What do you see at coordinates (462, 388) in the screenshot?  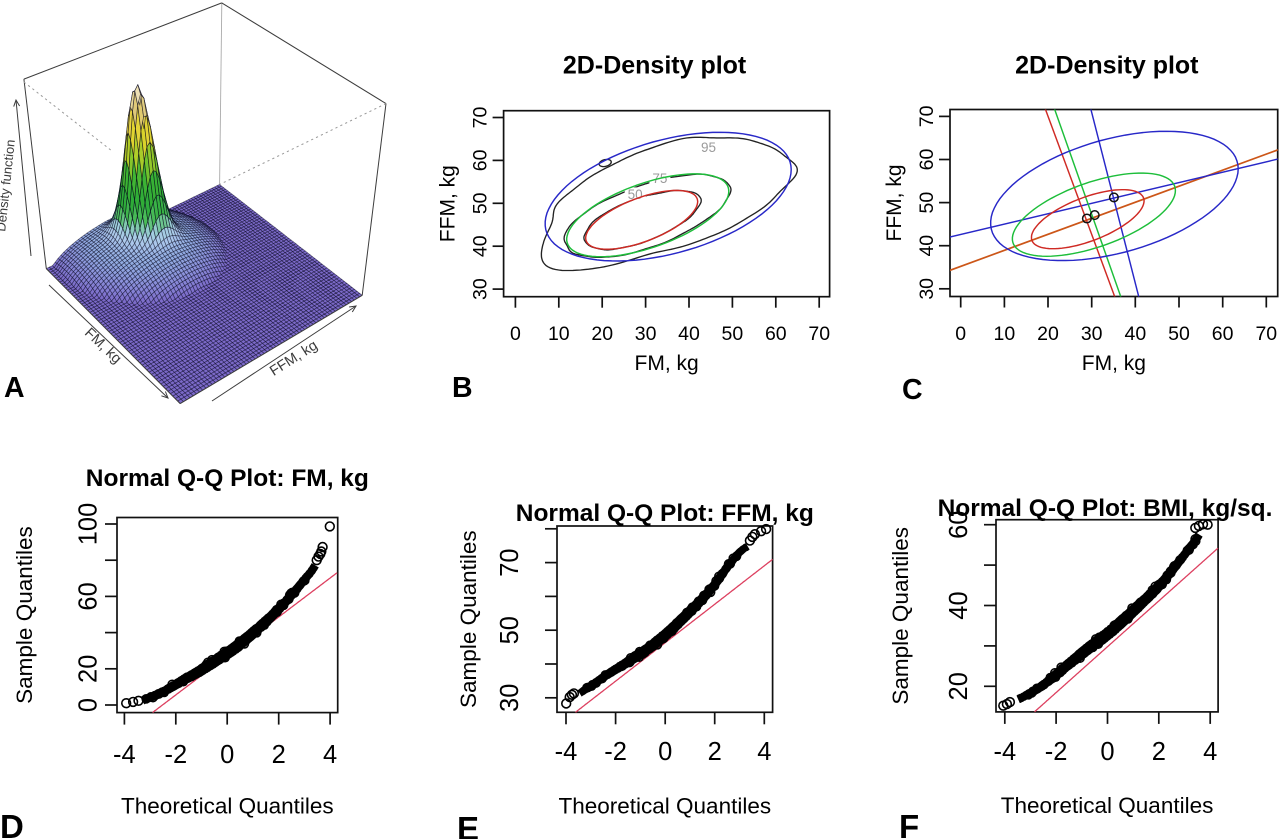 I see `svg-text: B` at bounding box center [462, 388].